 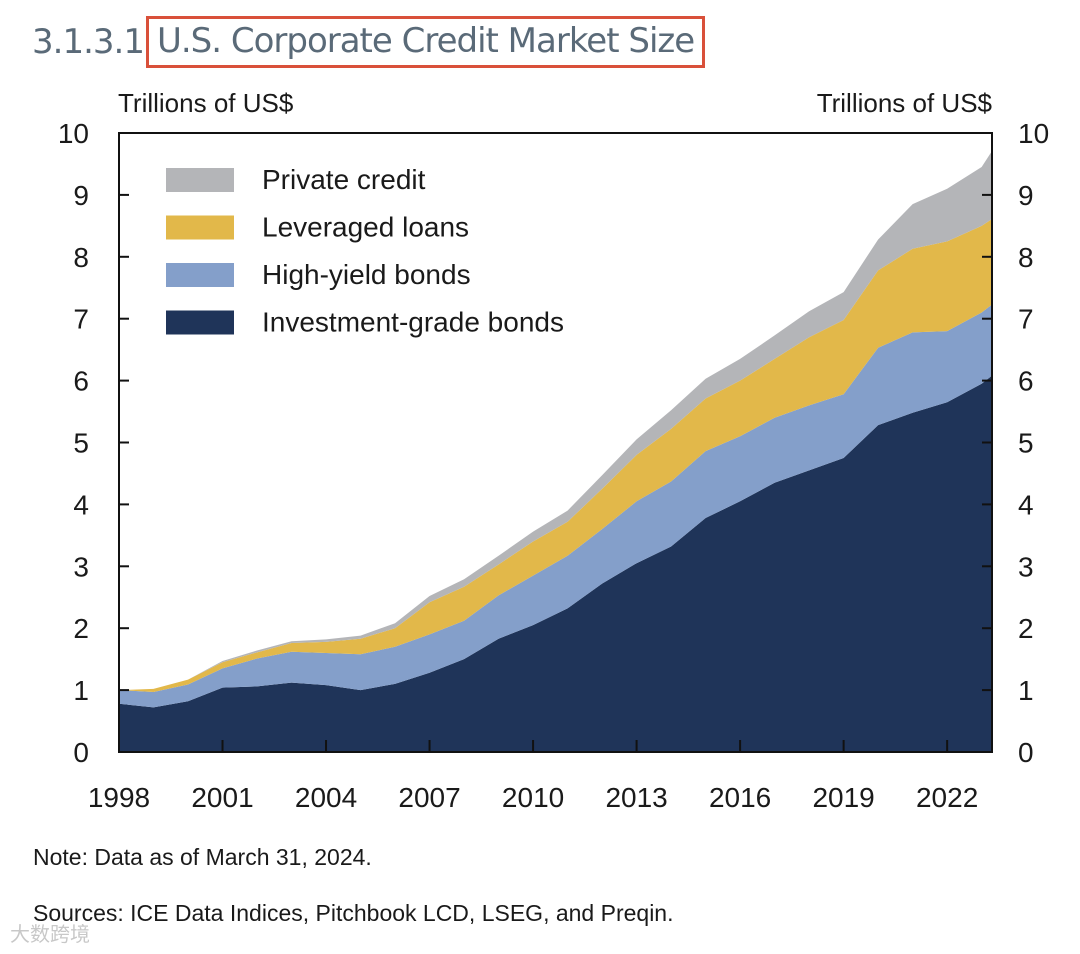 What do you see at coordinates (843, 797) in the screenshot?
I see `x-tick-label: 2019` at bounding box center [843, 797].